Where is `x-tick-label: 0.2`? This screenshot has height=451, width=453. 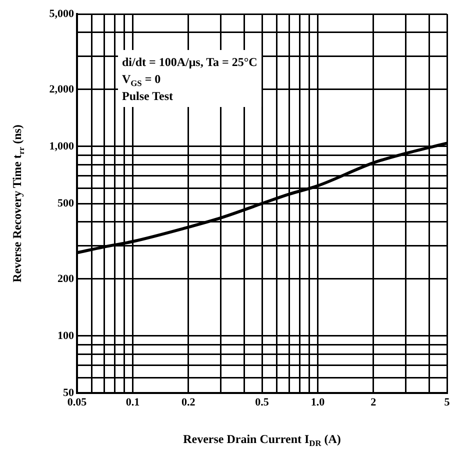
x-tick-label: 0.2 is located at coordinates (189, 402).